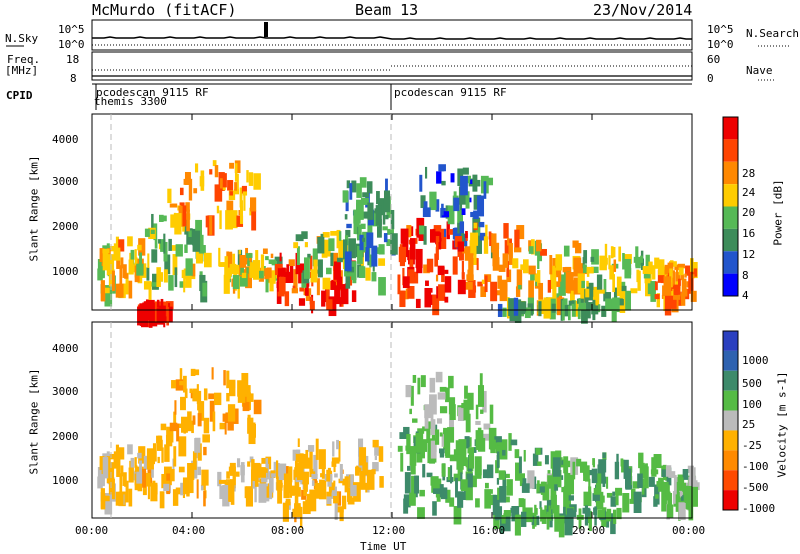 Image resolution: width=800 pixels, height=554 pixels. What do you see at coordinates (92, 530) in the screenshot?
I see `xtick-0: 00:00` at bounding box center [92, 530].